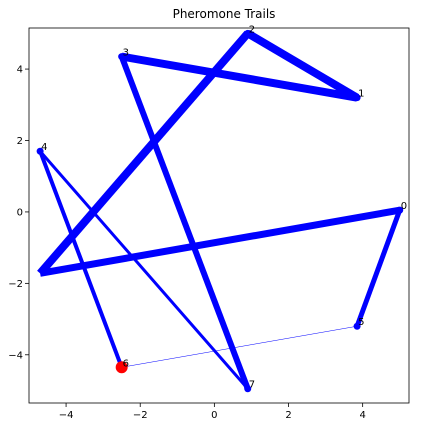 The height and width of the screenshot is (427, 426). Describe the element at coordinates (66, 415) in the screenshot. I see `x-tick-label: −4` at that location.